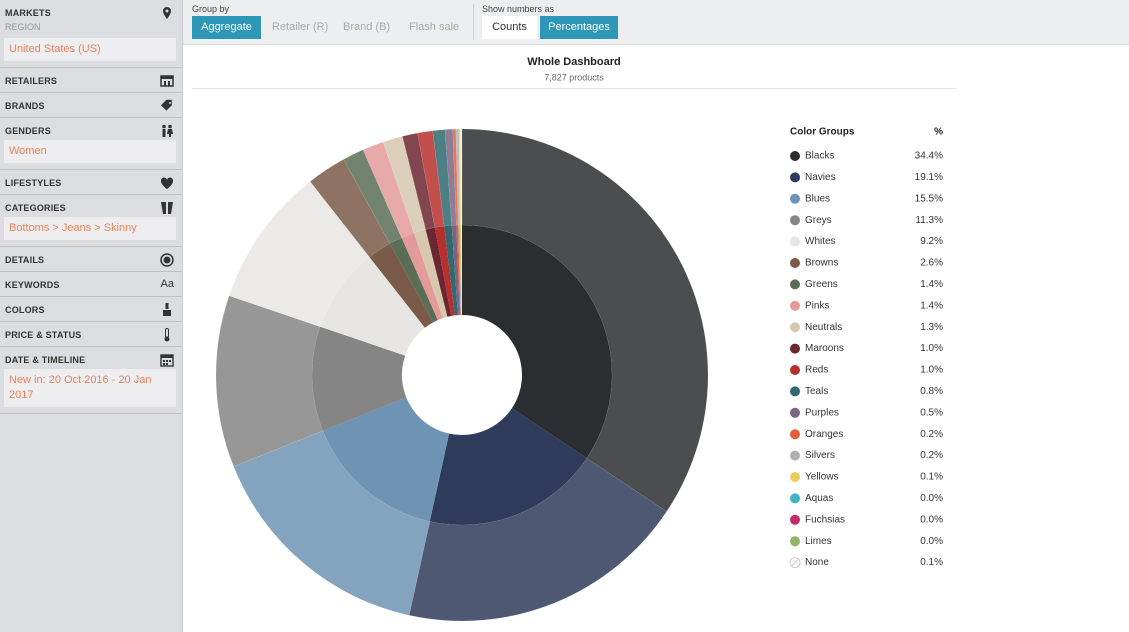 This screenshot has width=1129, height=632. Describe the element at coordinates (823, 327) in the screenshot. I see `legend-name: Neutrals` at that location.